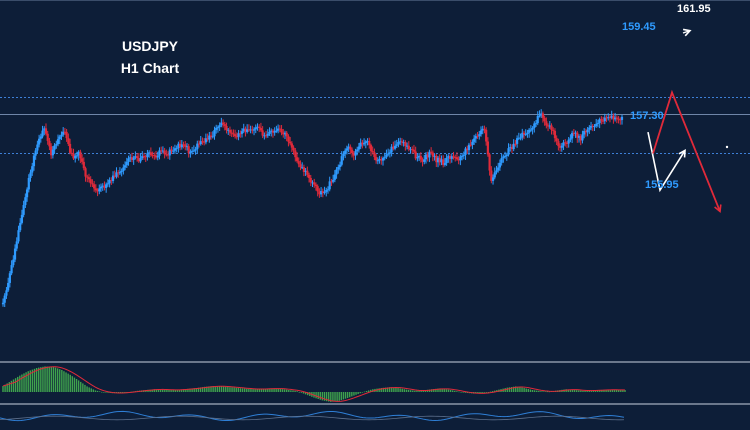 The width and height of the screenshot is (750, 430). I want to click on forecast-arrows, so click(684, 121).